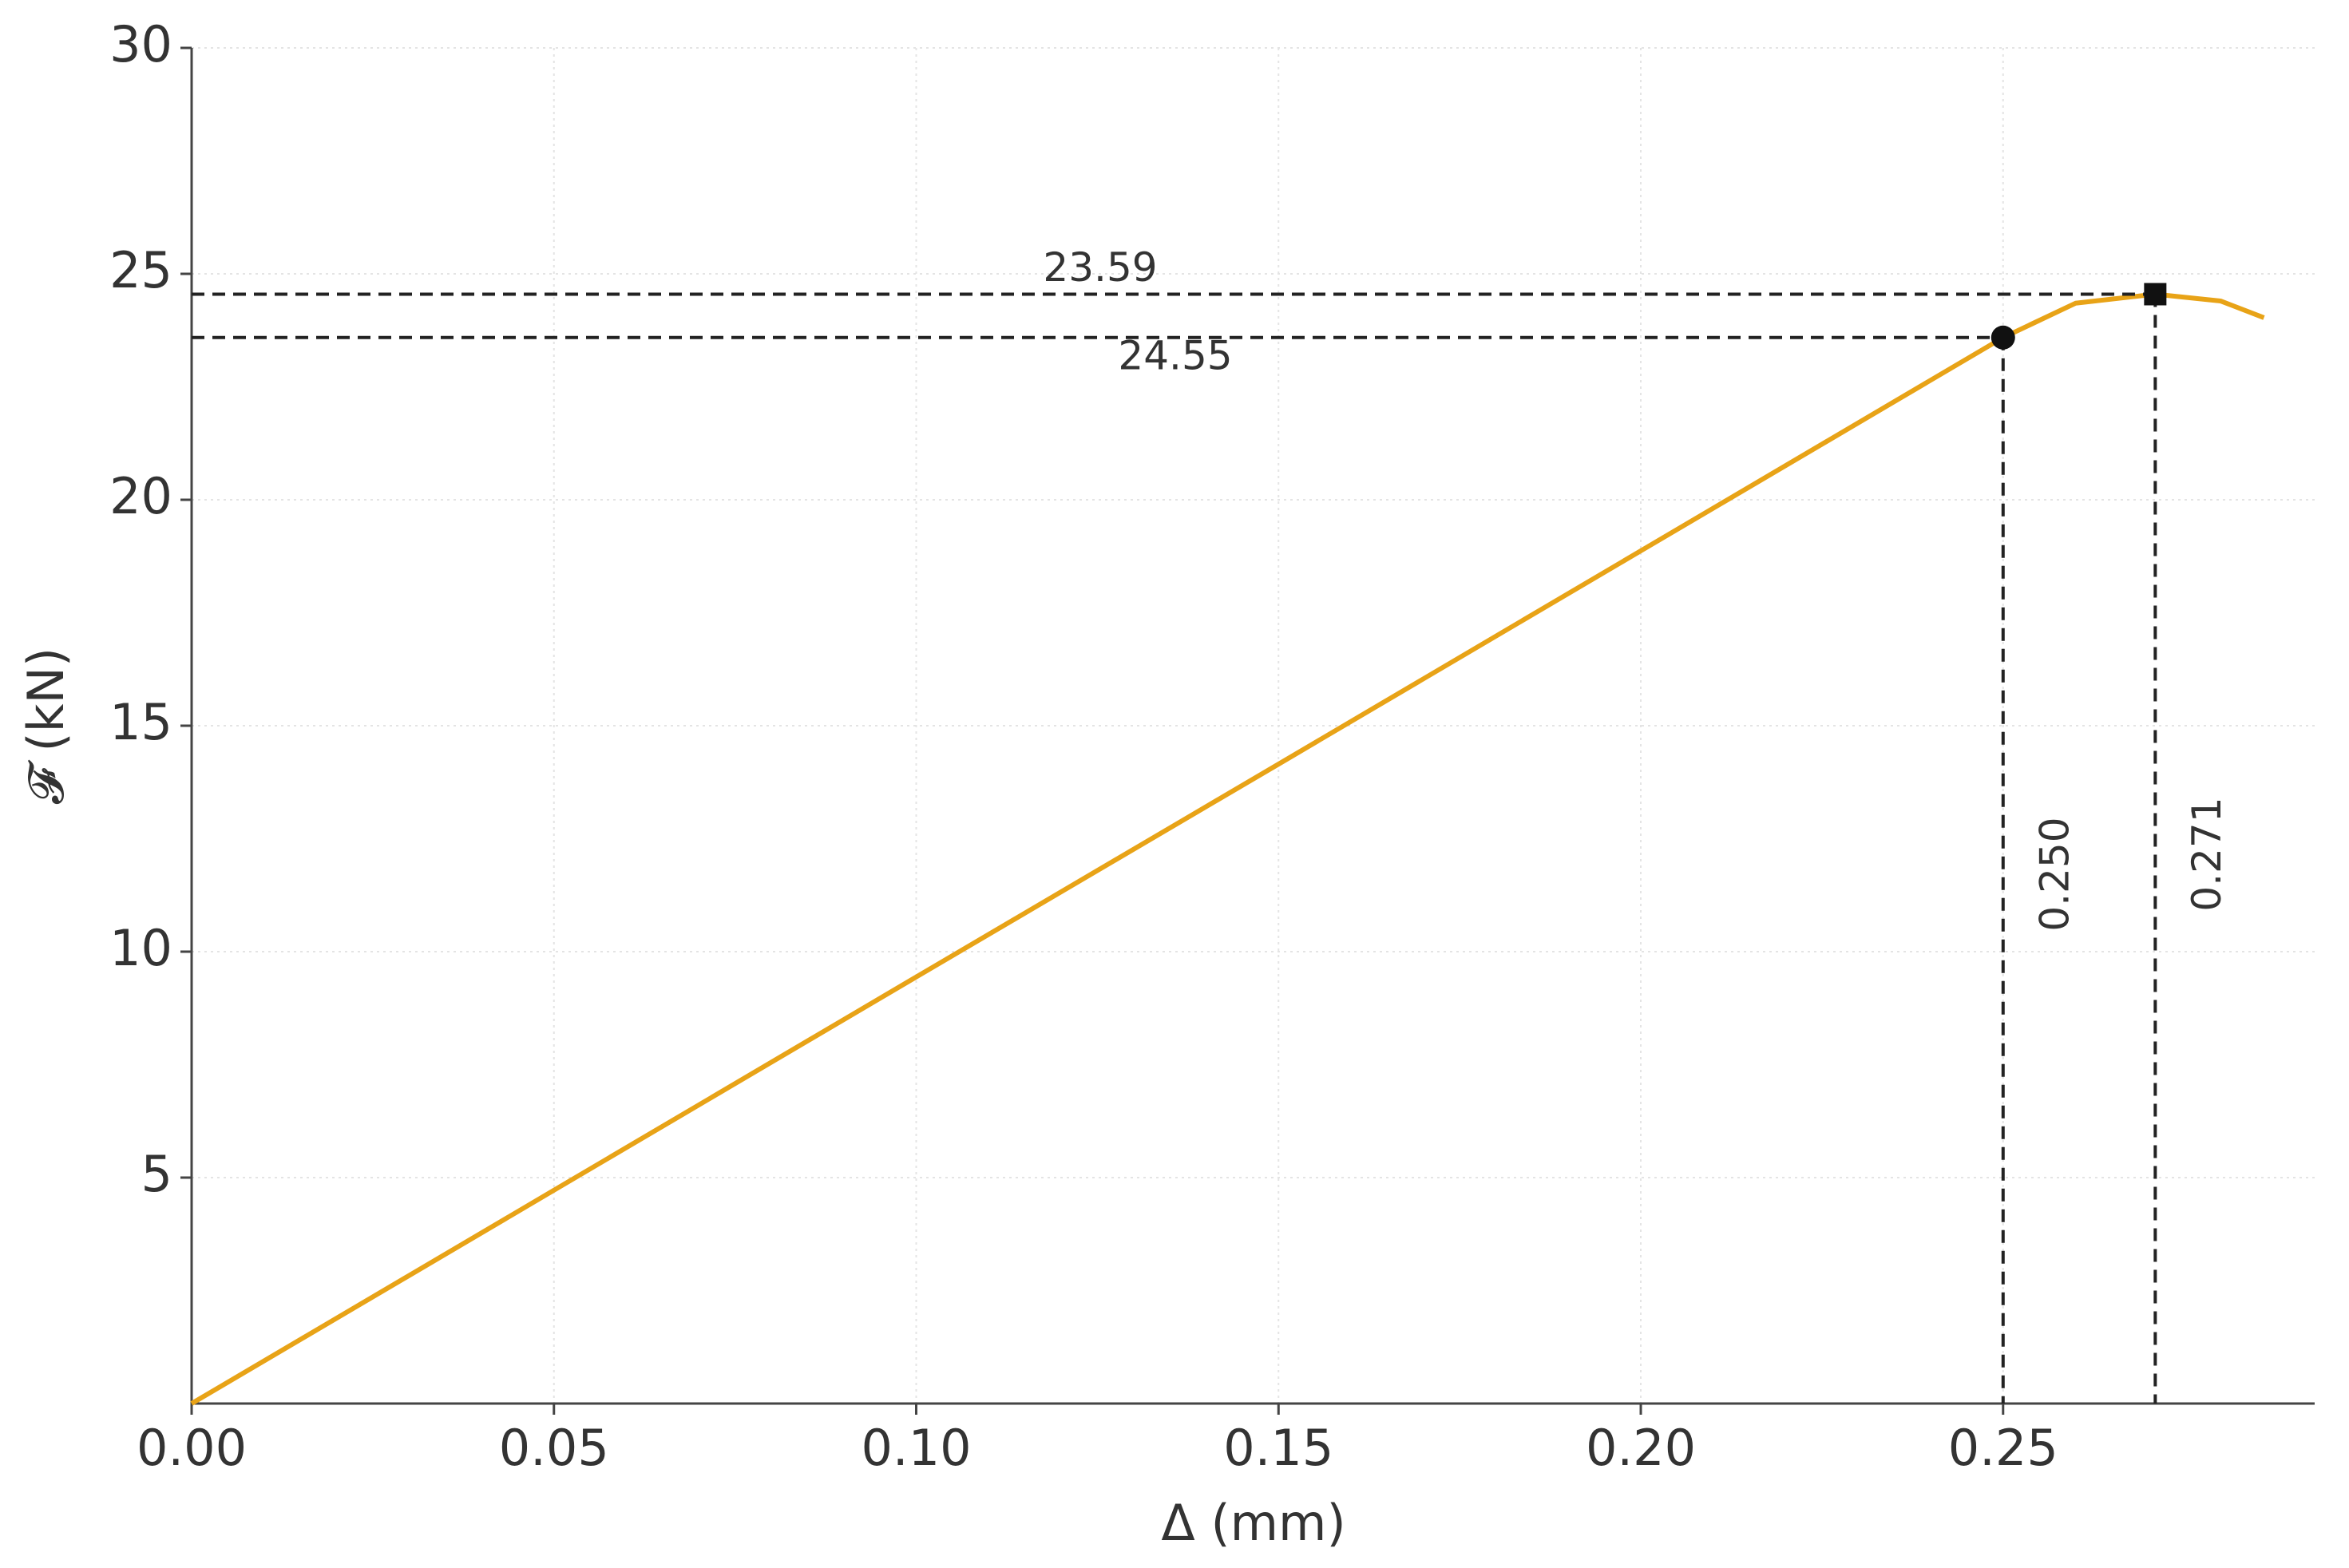  What do you see at coordinates (140, 44) in the screenshot?
I see `y-tick-label: 30` at bounding box center [140, 44].